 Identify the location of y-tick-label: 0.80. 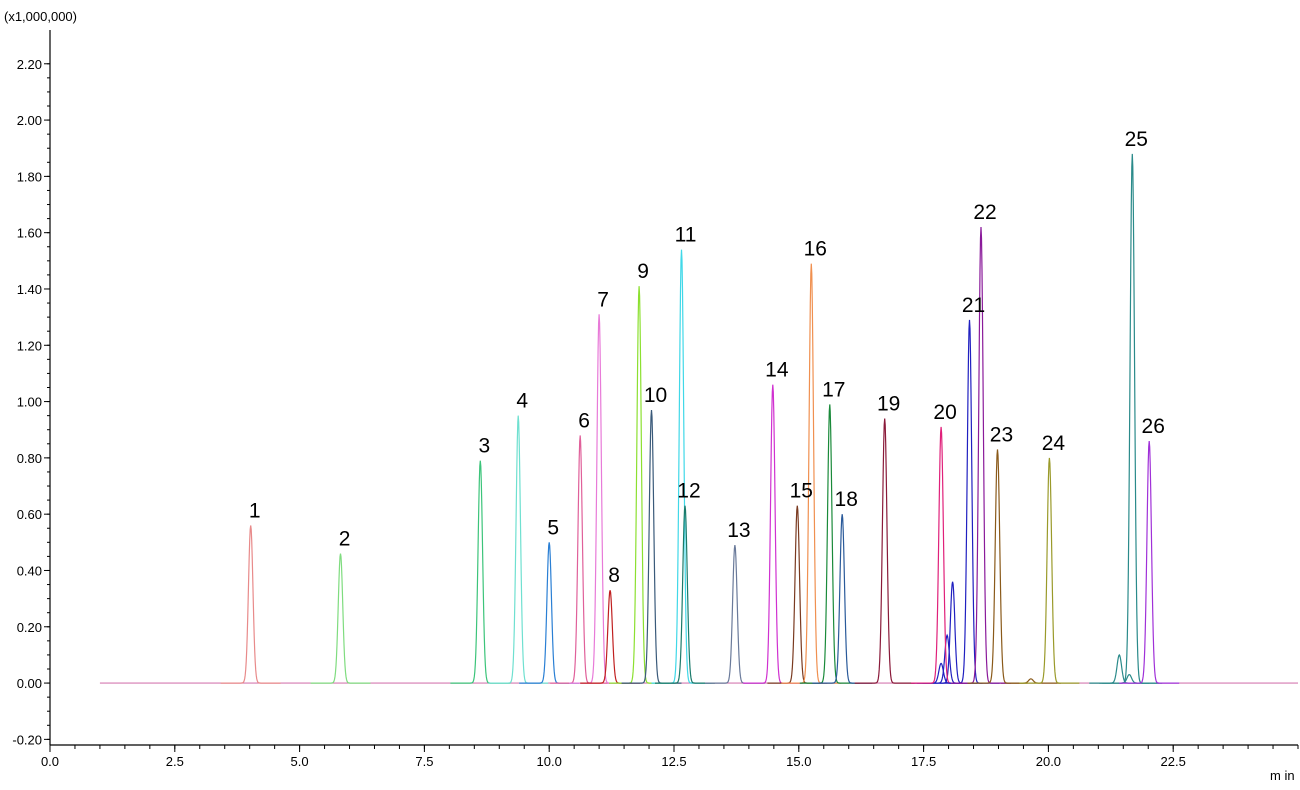
(29, 458).